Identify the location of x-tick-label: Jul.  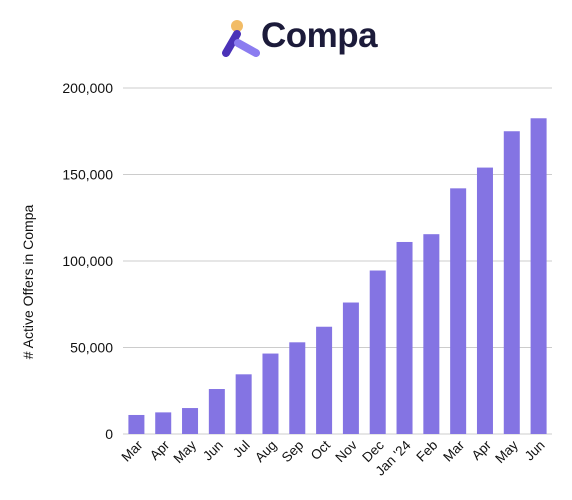
(241, 449).